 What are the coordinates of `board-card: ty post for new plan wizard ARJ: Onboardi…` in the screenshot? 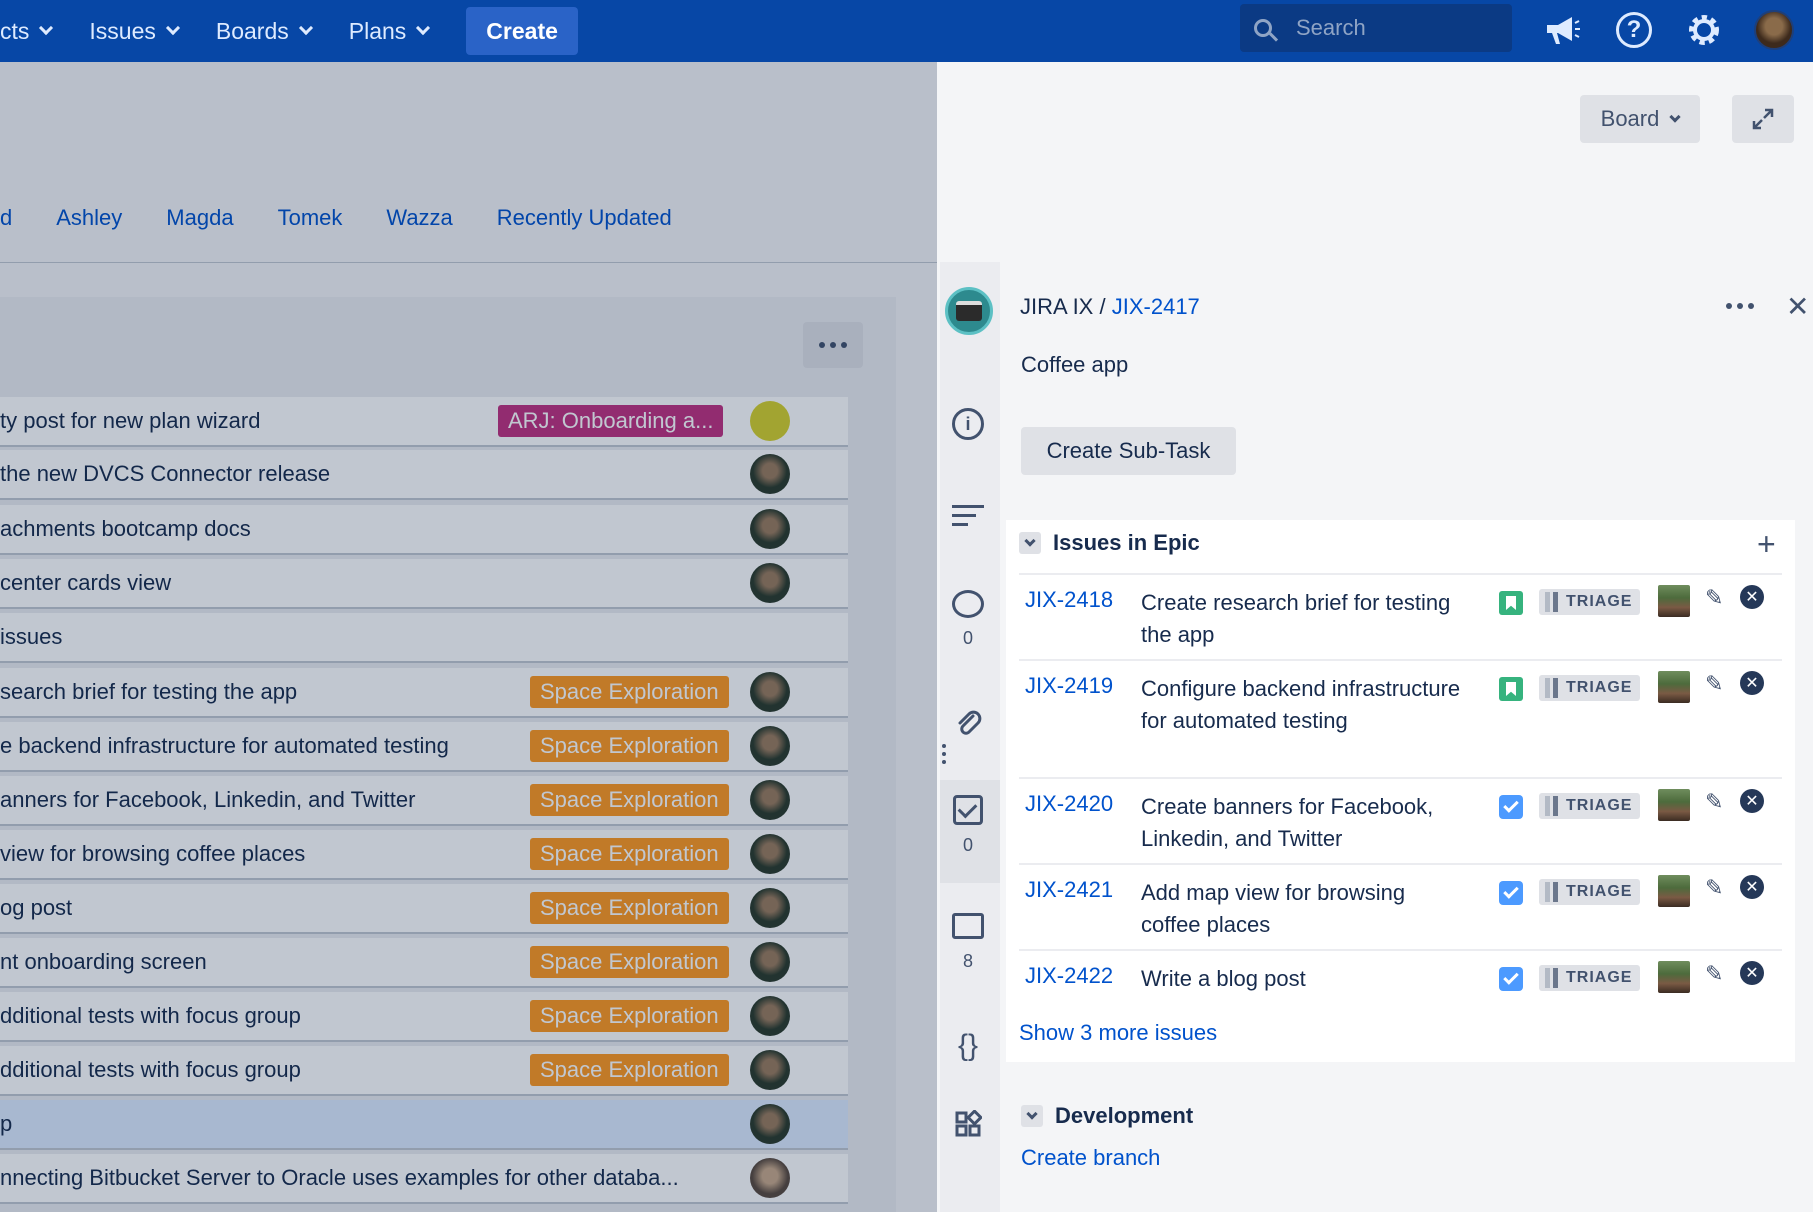 It's located at (424, 422).